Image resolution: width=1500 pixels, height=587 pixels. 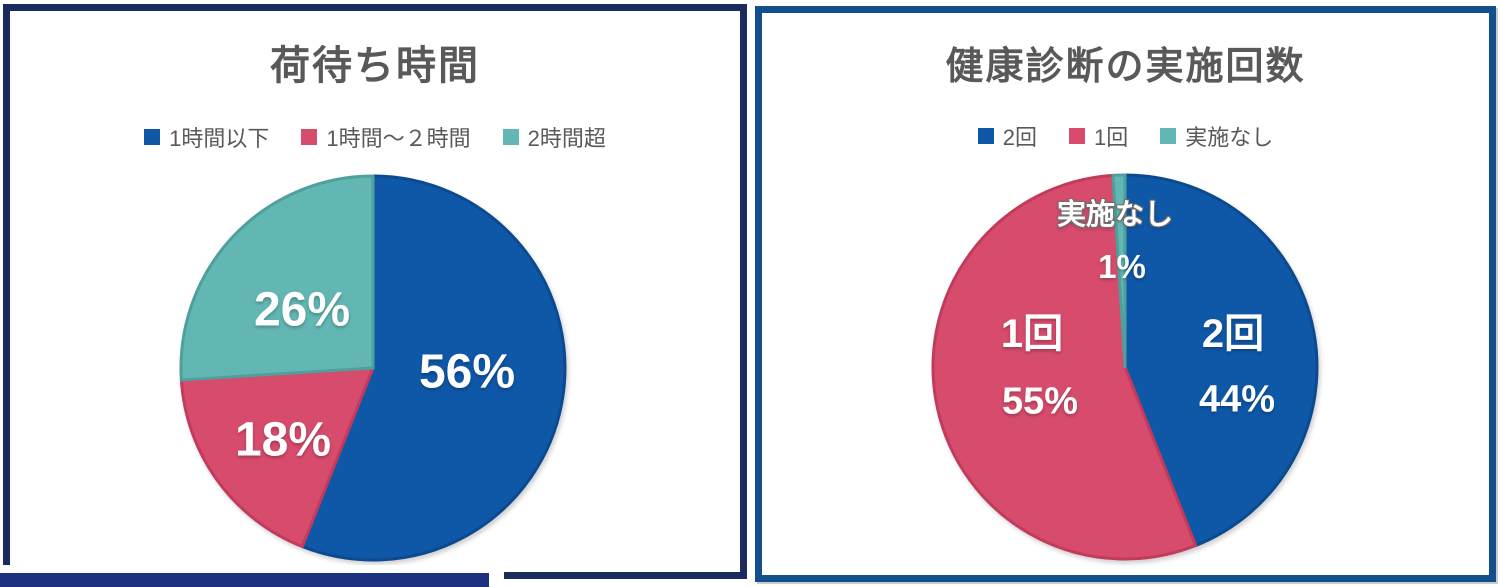 I want to click on pie-slice-label-none: 実施なし, so click(x=1115, y=215).